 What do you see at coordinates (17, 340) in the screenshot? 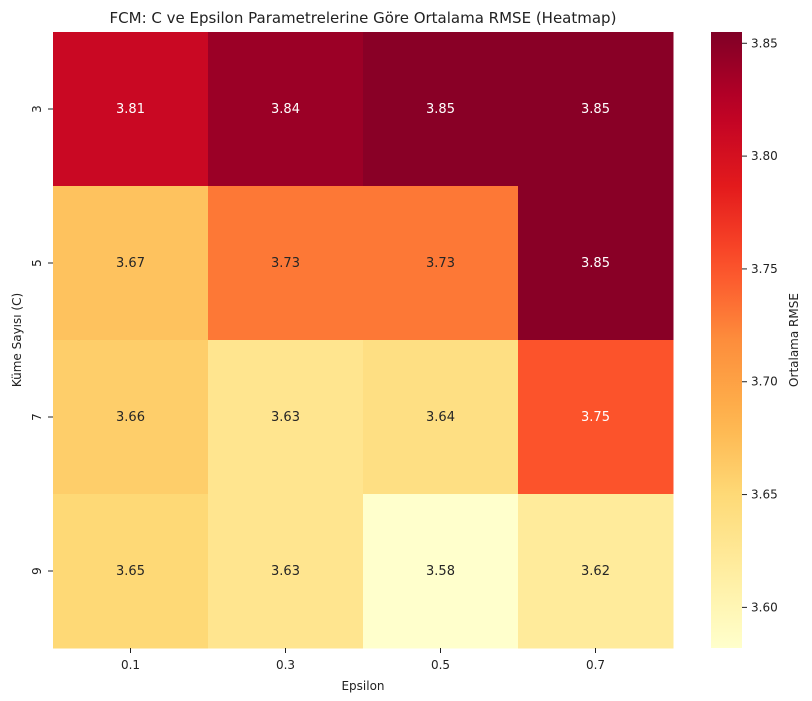
I see `y-axis-label: Küme Sayısı (C)` at bounding box center [17, 340].